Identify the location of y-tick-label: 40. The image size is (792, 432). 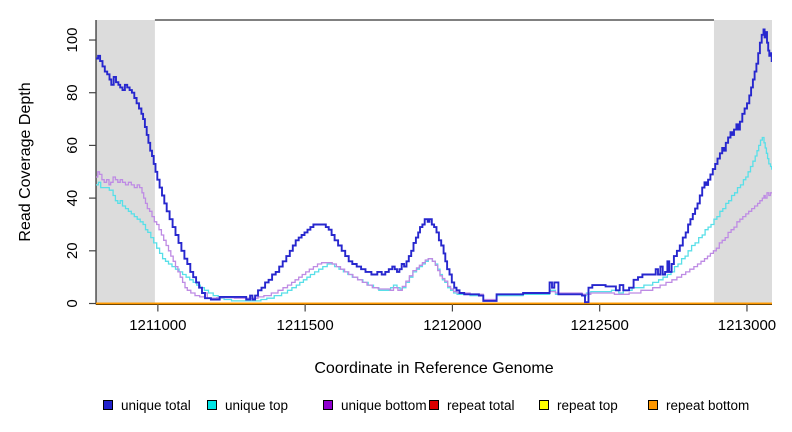
(72, 198).